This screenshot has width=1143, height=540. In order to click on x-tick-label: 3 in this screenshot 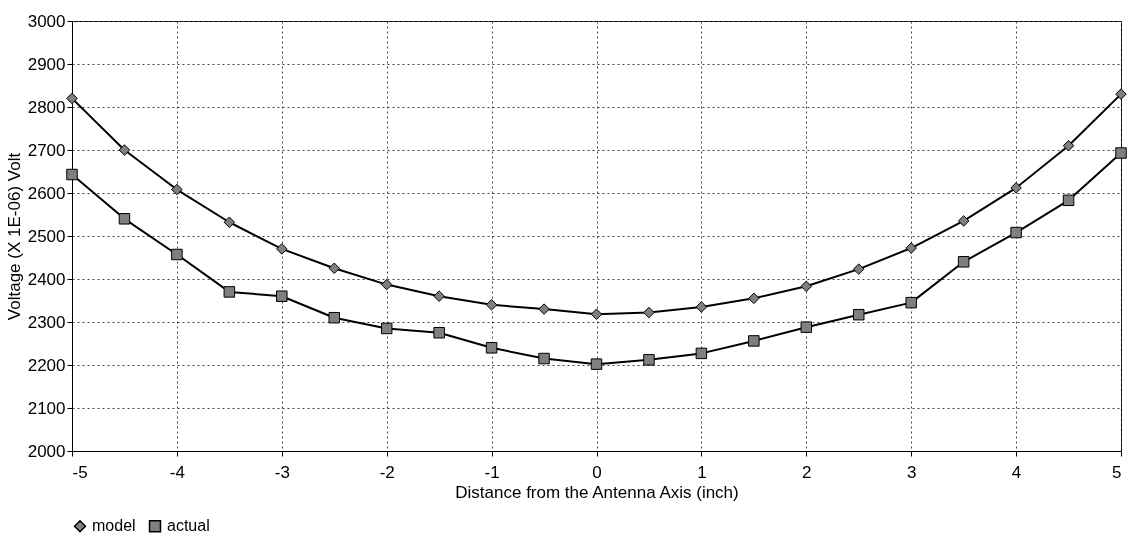, I will do `click(911, 472)`.